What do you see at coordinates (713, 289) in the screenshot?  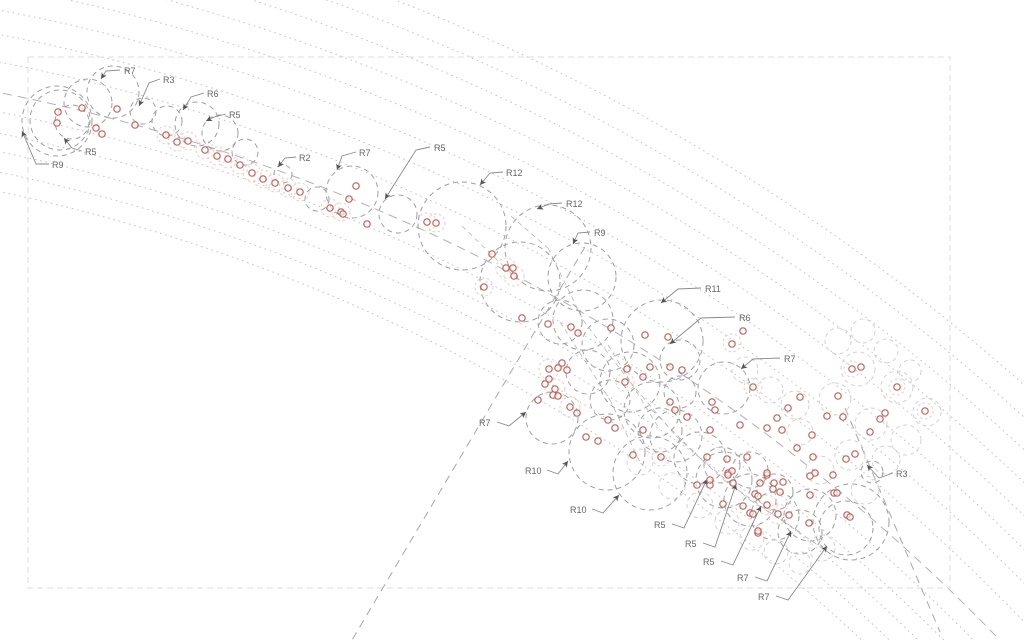 I see `radius-label: R11` at bounding box center [713, 289].